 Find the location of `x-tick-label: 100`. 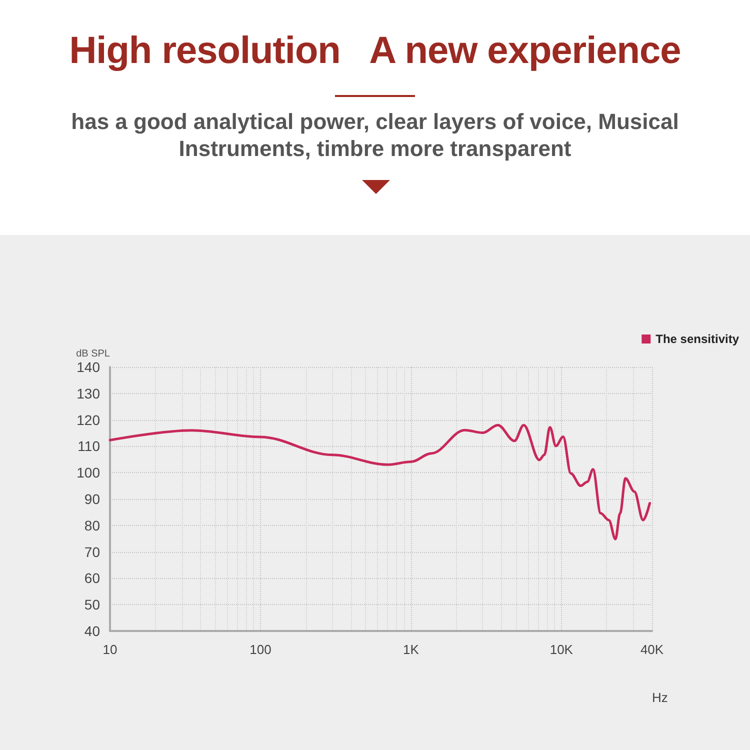

x-tick-label: 100 is located at coordinates (261, 649).